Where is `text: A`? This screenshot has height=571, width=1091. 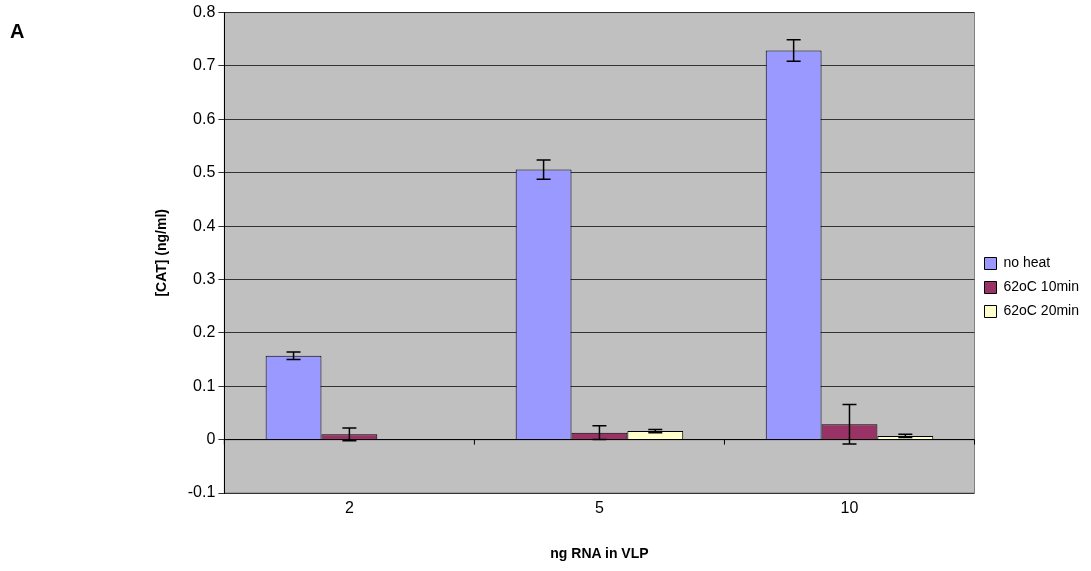
text: A is located at coordinates (17, 30).